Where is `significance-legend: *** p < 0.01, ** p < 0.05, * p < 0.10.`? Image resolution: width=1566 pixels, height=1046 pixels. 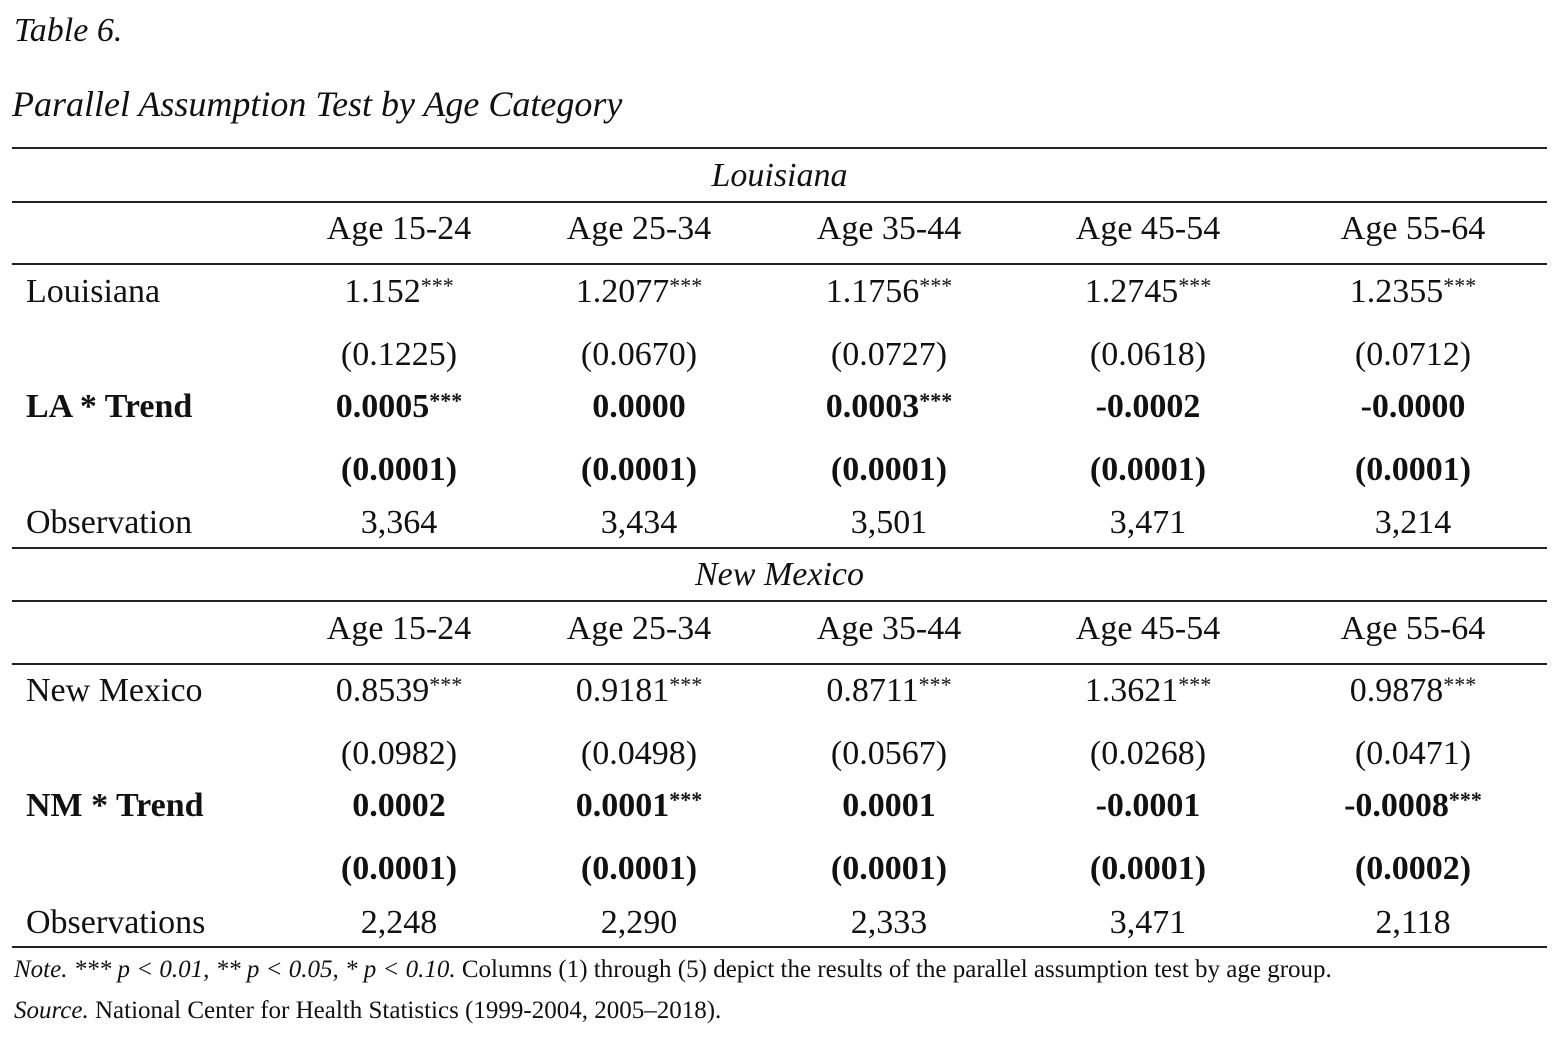
significance-legend: *** p < 0.01, ** p < 0.05, * p < 0.10. is located at coordinates (264, 969).